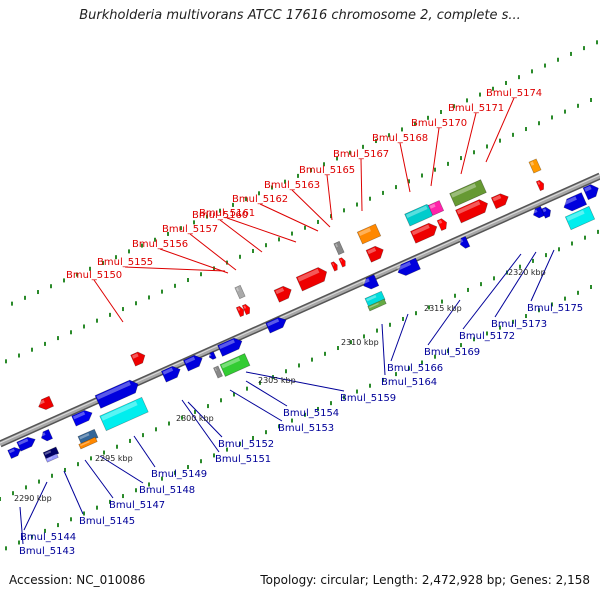  I want to click on gene-label-bottom: Bmul_5154, so click(311, 413).